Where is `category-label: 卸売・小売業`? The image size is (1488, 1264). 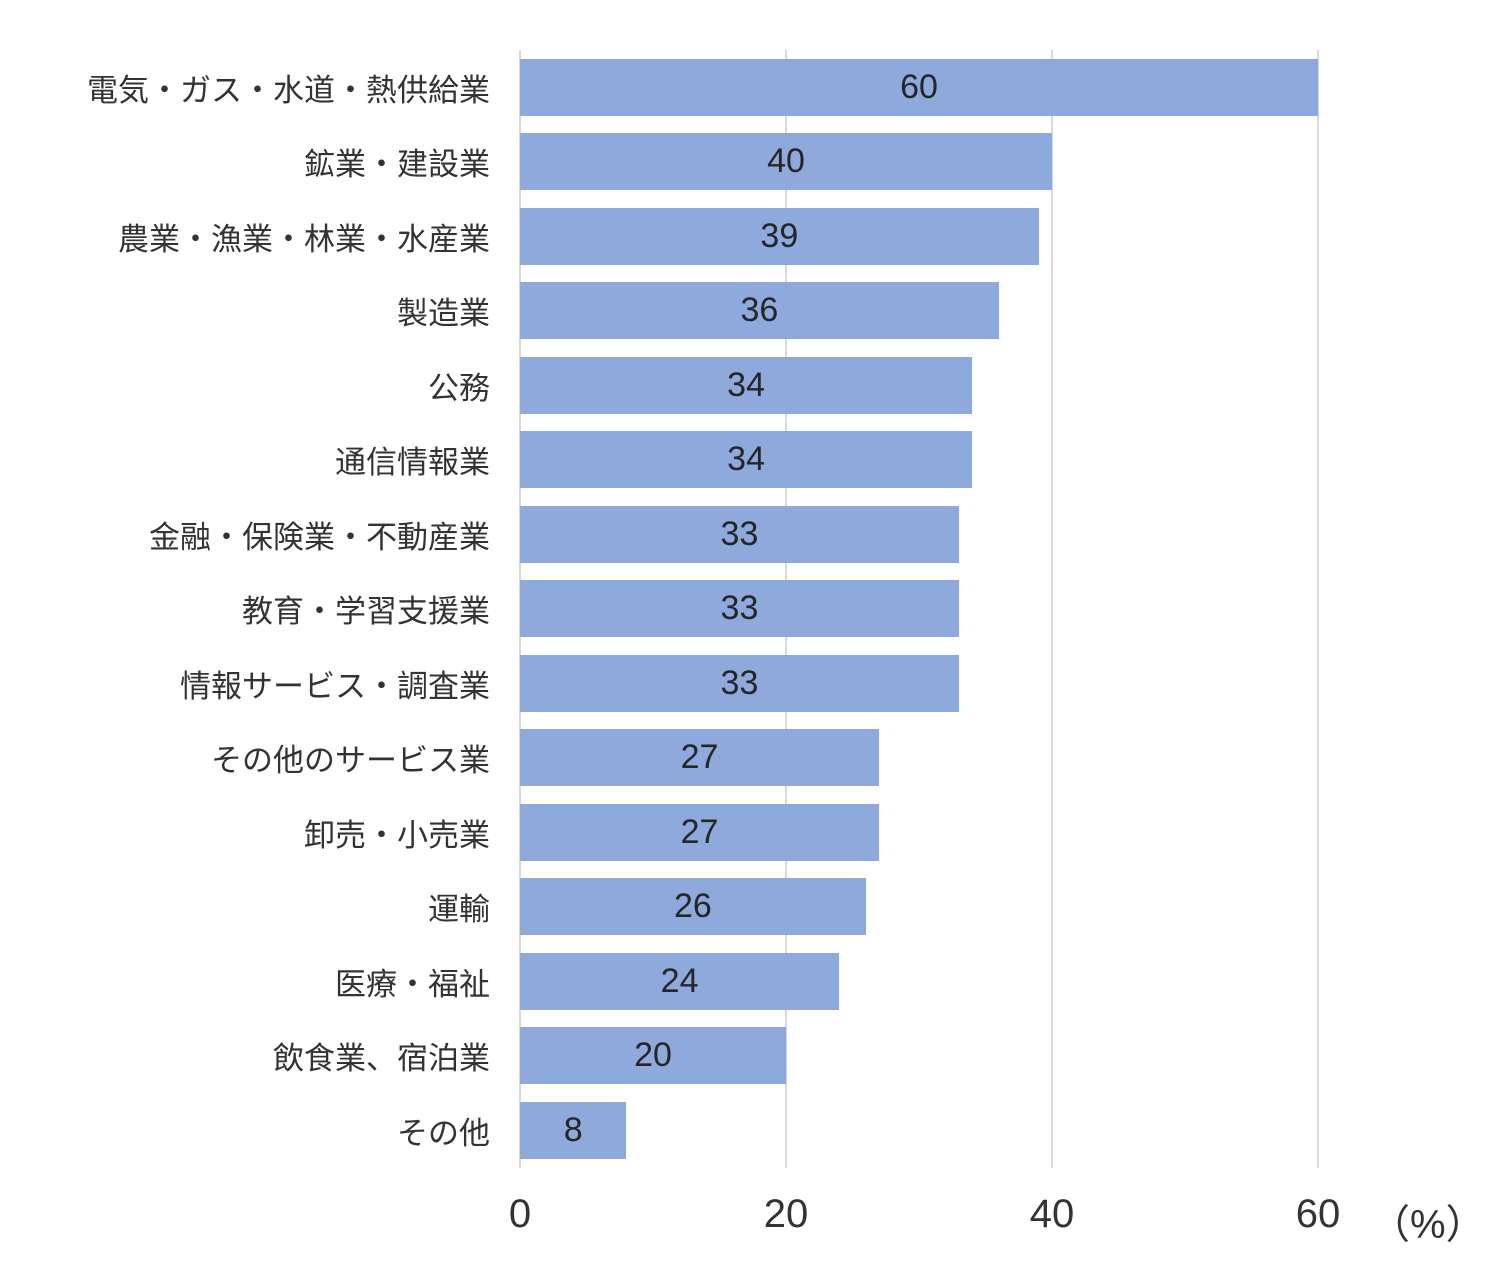 category-label: 卸売・小売業 is located at coordinates (397, 835).